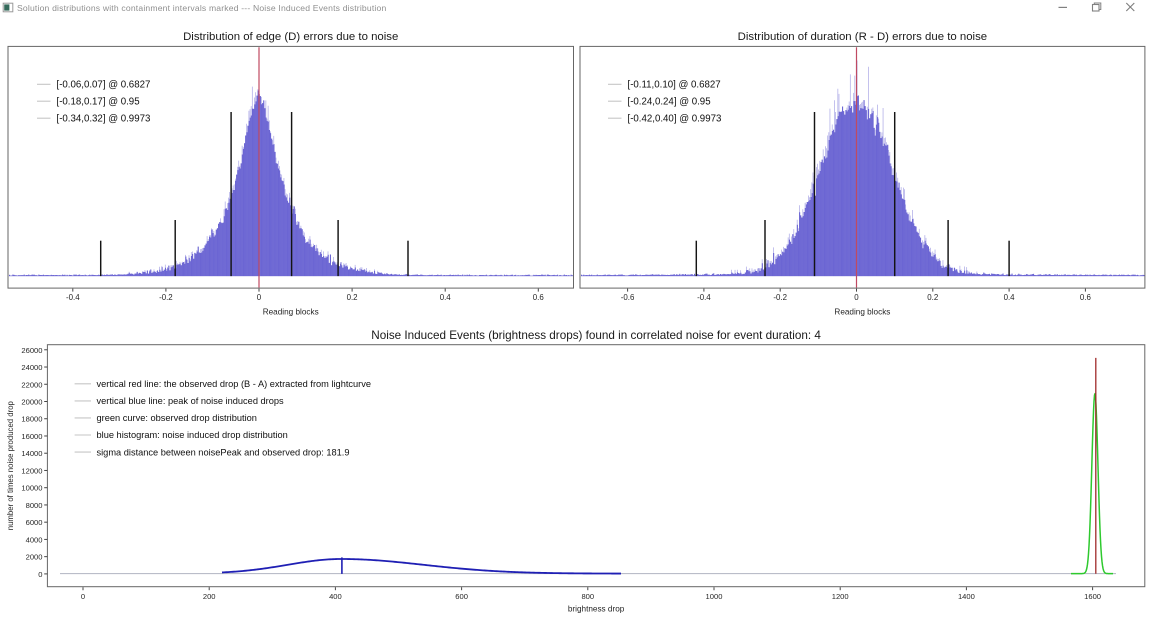 The image size is (1152, 619). What do you see at coordinates (840, 596) in the screenshot?
I see `svg-text: 1200` at bounding box center [840, 596].